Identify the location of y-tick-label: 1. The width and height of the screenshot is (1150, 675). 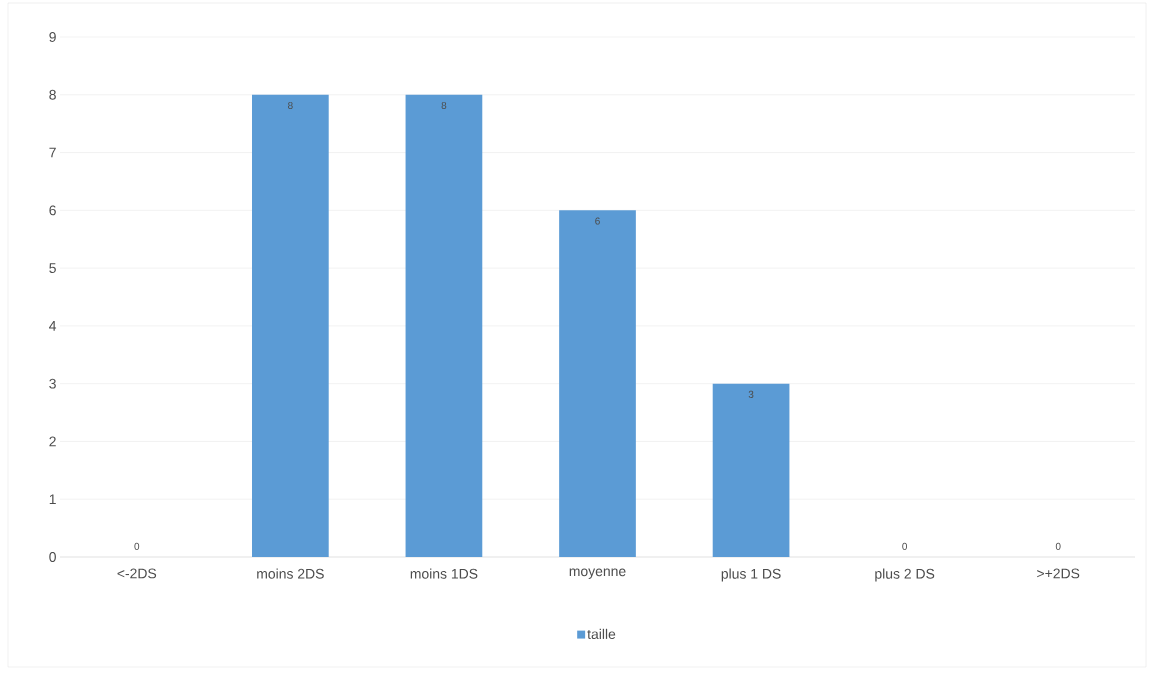
(52, 499).